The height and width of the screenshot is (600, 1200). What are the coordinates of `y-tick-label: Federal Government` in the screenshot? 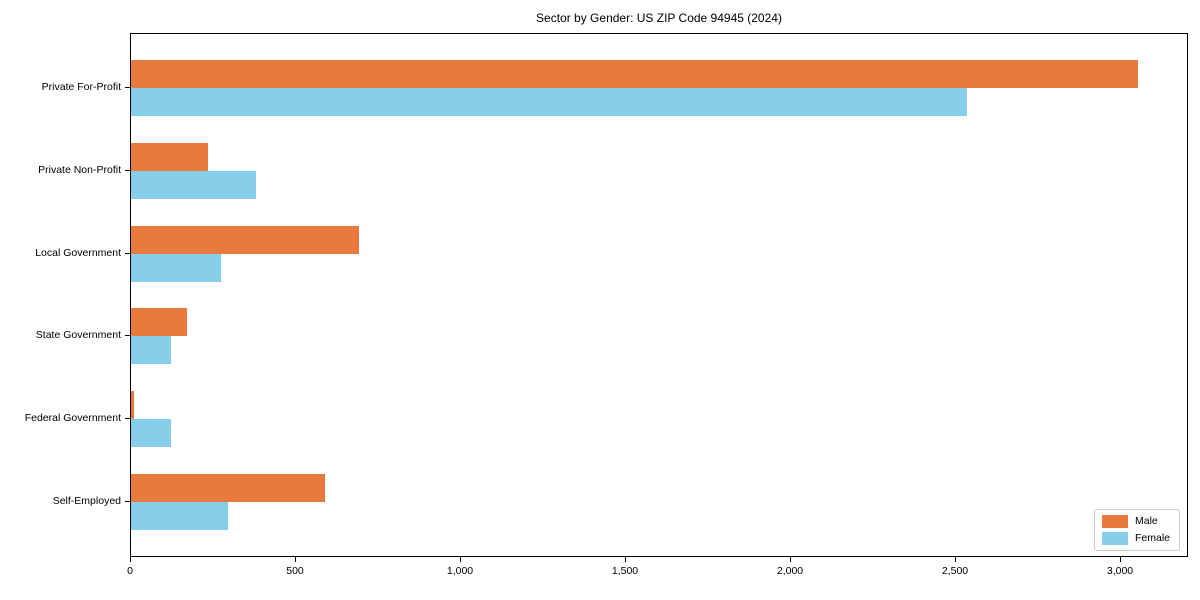 It's located at (72, 418).